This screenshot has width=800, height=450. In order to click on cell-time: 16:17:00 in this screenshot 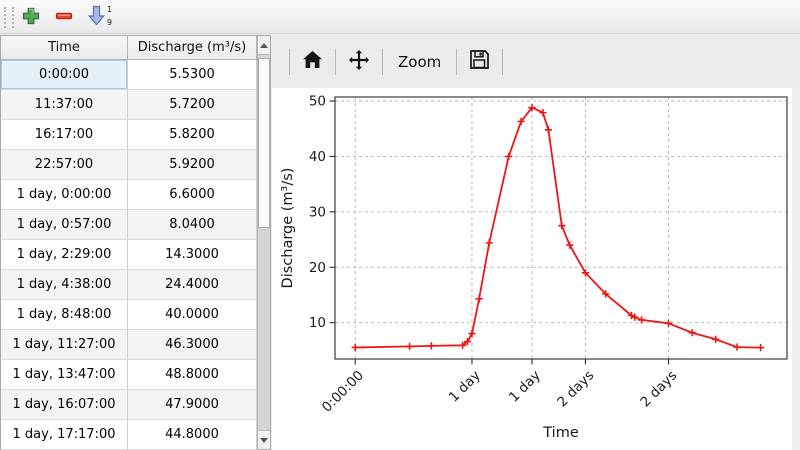, I will do `click(64, 135)`.